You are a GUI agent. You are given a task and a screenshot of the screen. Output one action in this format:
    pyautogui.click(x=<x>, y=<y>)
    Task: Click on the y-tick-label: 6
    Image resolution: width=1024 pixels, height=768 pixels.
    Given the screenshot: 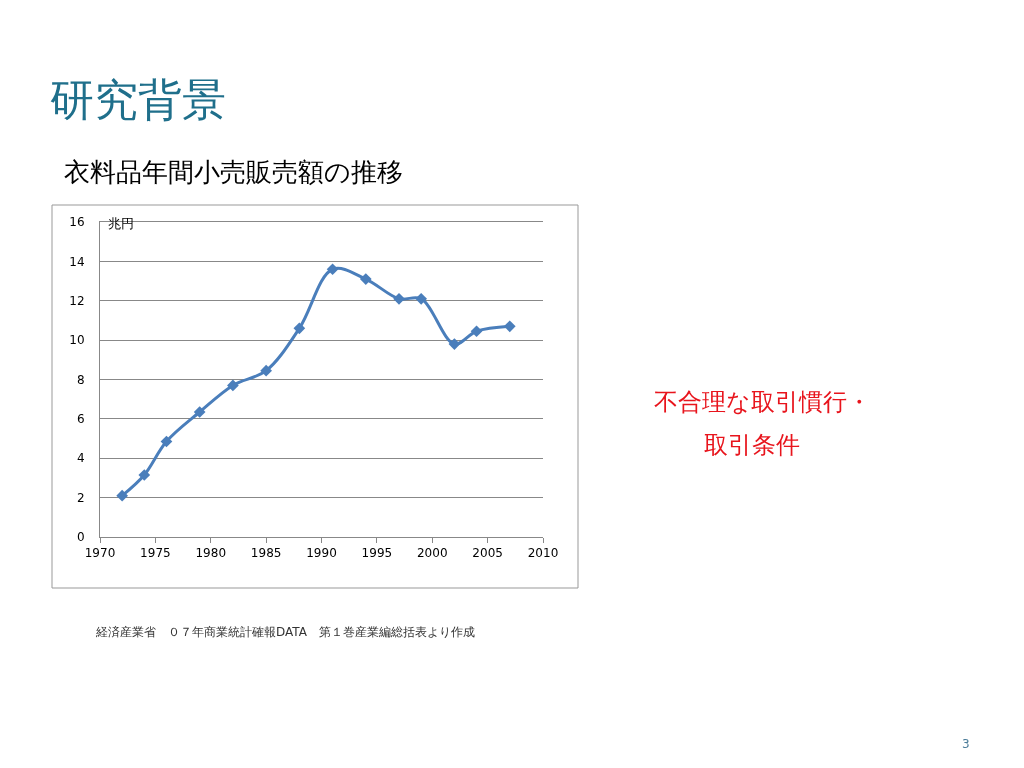 What is the action you would take?
    pyautogui.click(x=80, y=419)
    